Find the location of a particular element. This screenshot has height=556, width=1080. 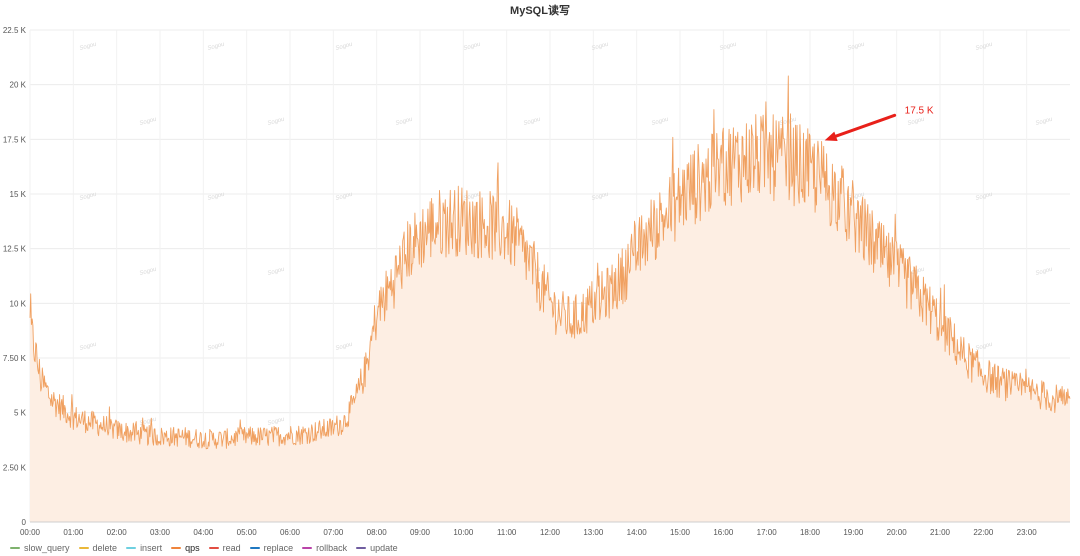

chart-title: MySQL读写 is located at coordinates (540, 11).